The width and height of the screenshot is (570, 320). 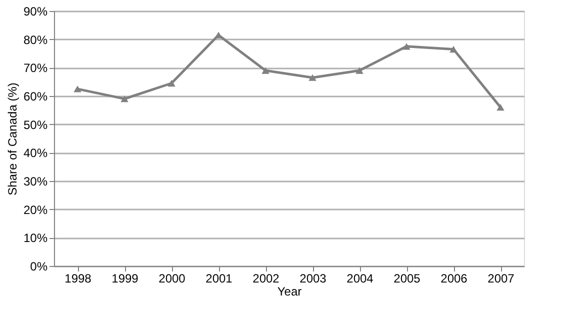 What do you see at coordinates (78, 279) in the screenshot?
I see `x-tick-label: 1998` at bounding box center [78, 279].